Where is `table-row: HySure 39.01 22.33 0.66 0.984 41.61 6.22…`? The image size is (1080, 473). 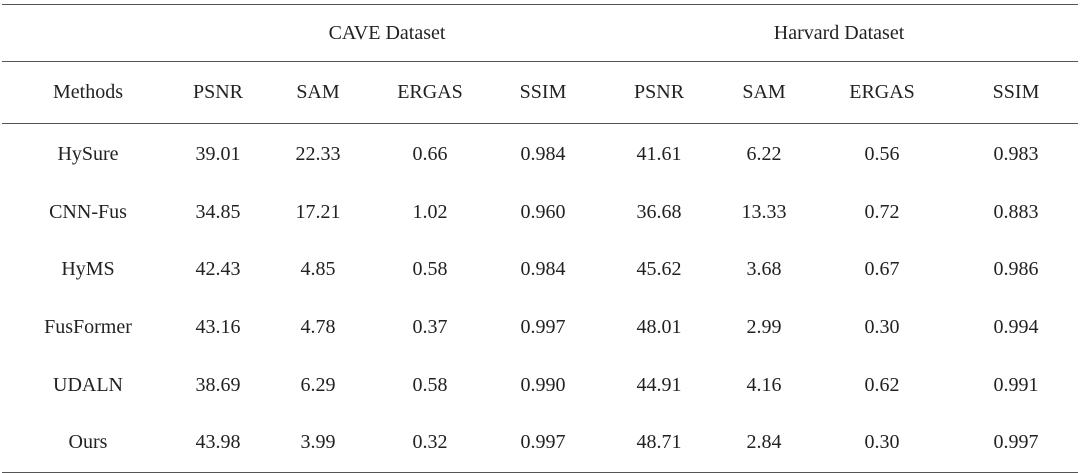
table-row: HySure 39.01 22.33 0.66 0.984 41.61 6.22… is located at coordinates (540, 154).